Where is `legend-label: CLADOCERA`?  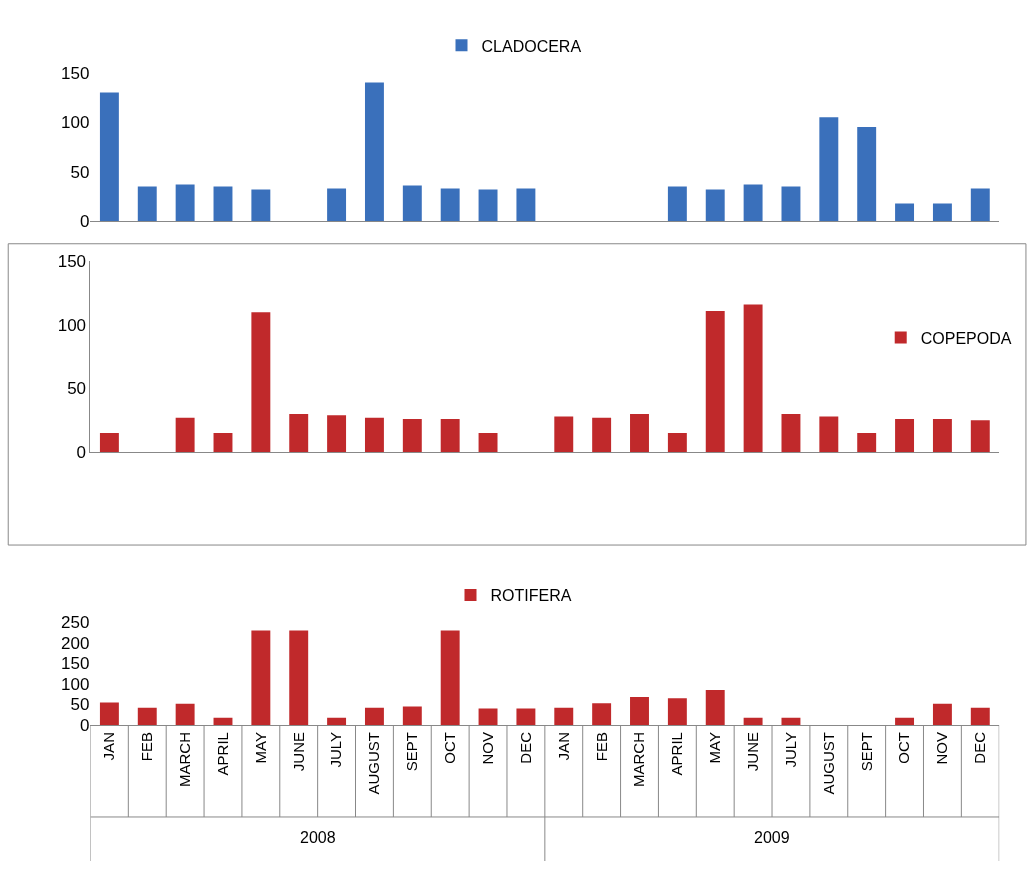
legend-label: CLADOCERA is located at coordinates (531, 46).